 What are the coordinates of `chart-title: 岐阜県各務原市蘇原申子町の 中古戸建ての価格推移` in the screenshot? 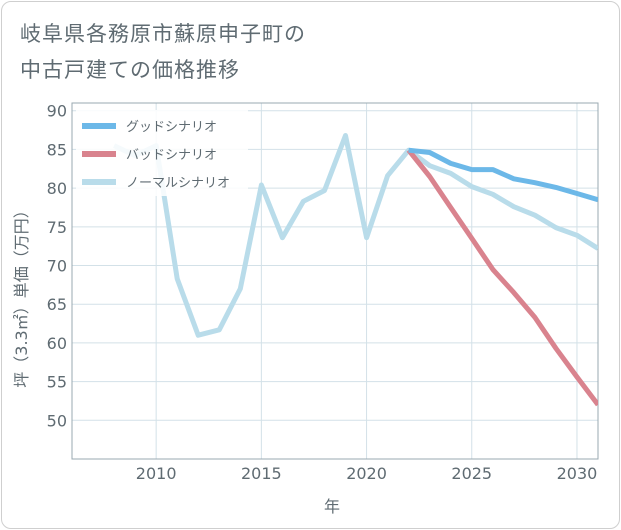 It's located at (163, 52).